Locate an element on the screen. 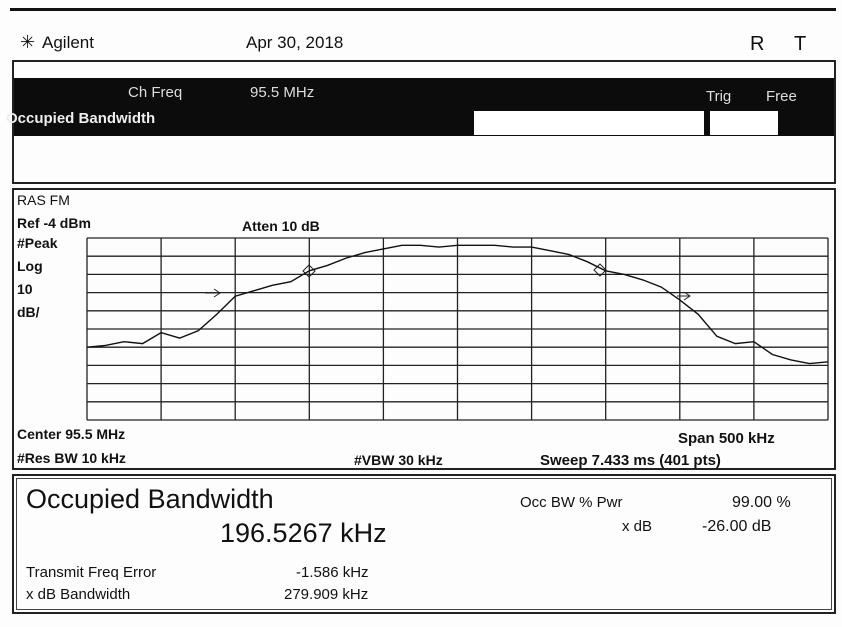  trig: Free is located at coordinates (781, 96).